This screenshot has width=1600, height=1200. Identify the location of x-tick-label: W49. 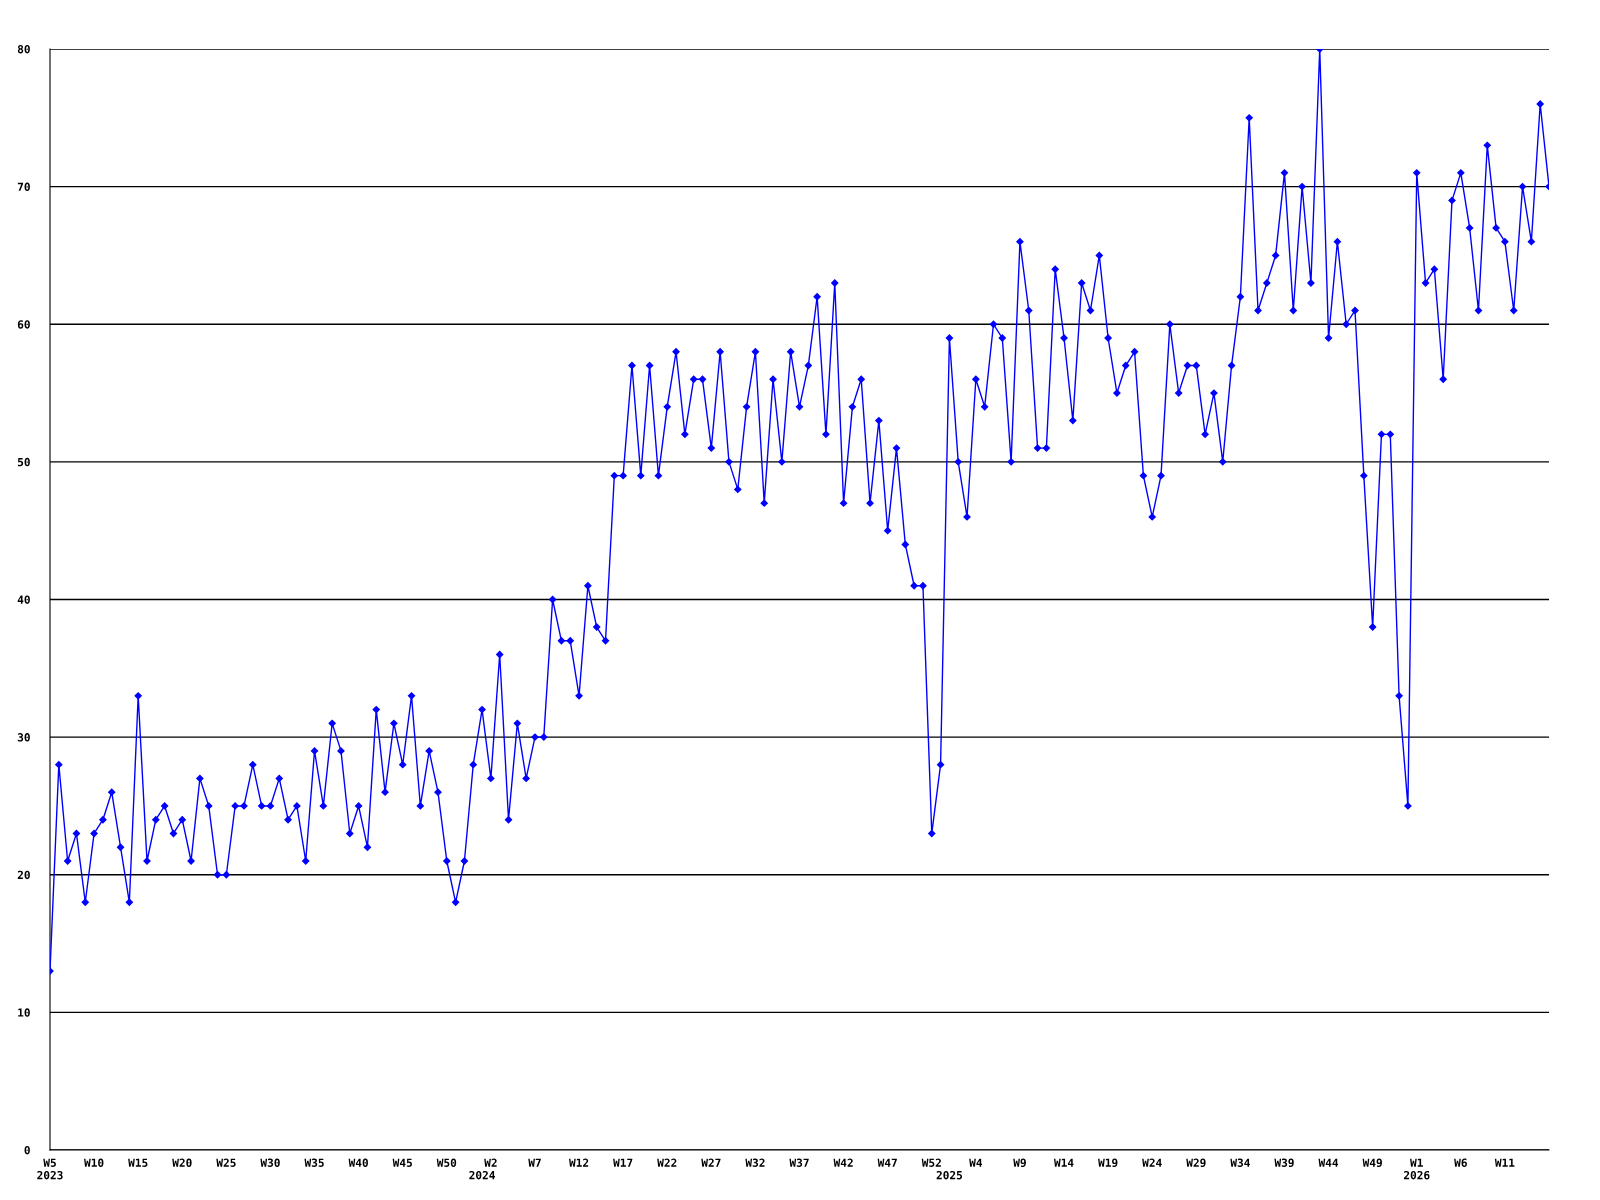
(1372, 1162).